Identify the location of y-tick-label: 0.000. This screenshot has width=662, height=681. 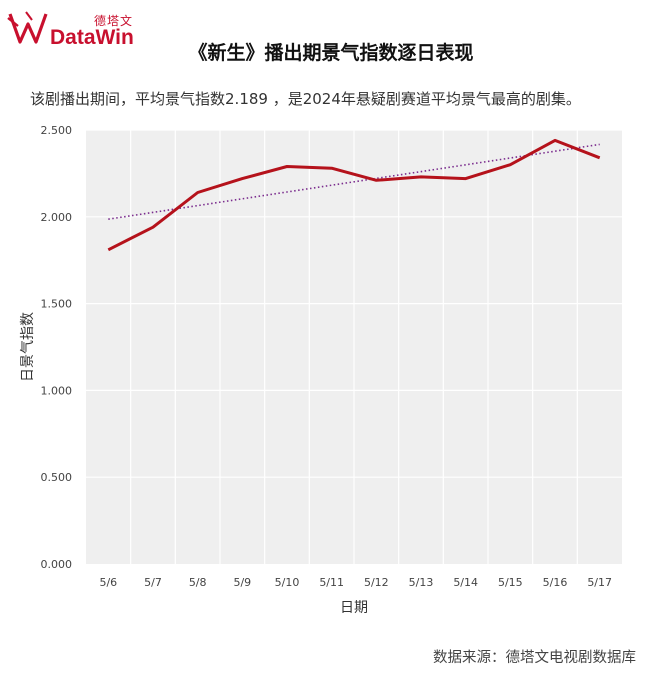
(57, 564).